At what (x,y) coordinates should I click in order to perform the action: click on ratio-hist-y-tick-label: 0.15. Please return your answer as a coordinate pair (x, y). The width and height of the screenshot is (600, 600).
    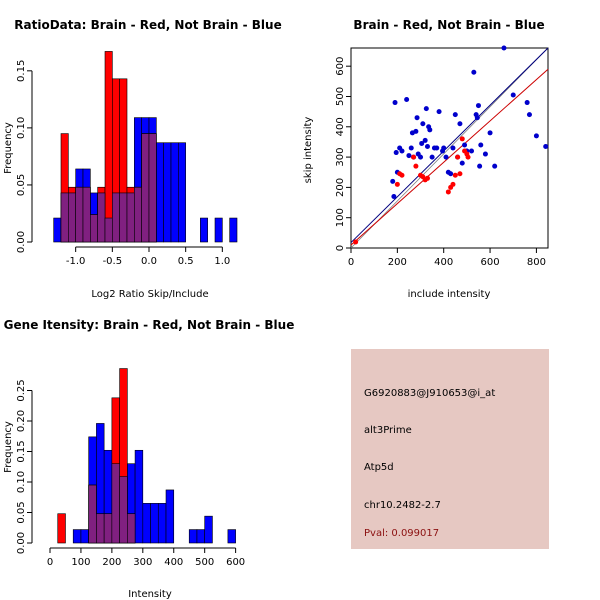
    Looking at the image, I should click on (21, 71).